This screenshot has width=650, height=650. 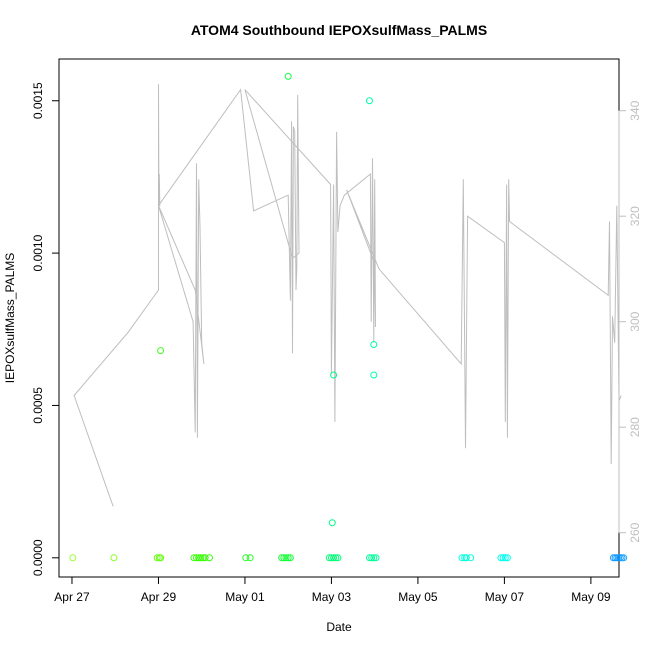 I want to click on y2-tick-label: 320, so click(x=635, y=216).